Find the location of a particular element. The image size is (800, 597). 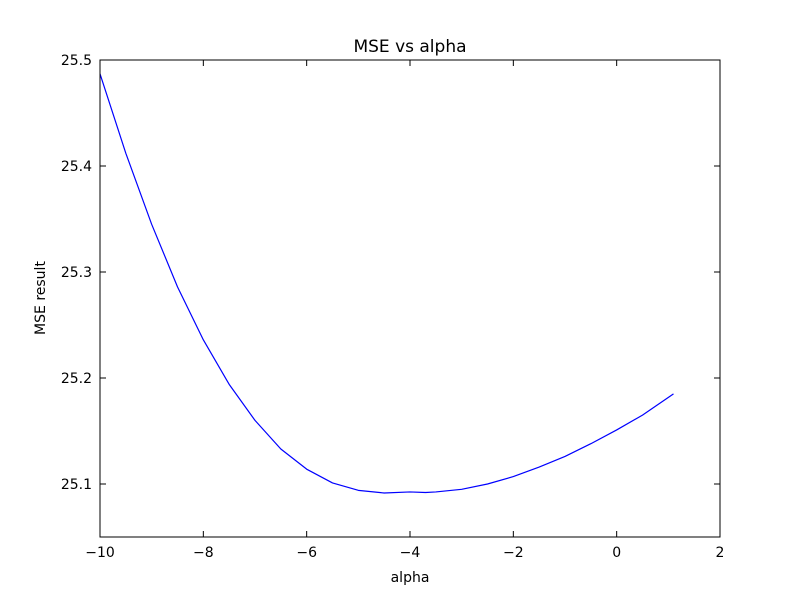

x-tick-label: −8 is located at coordinates (203, 553).